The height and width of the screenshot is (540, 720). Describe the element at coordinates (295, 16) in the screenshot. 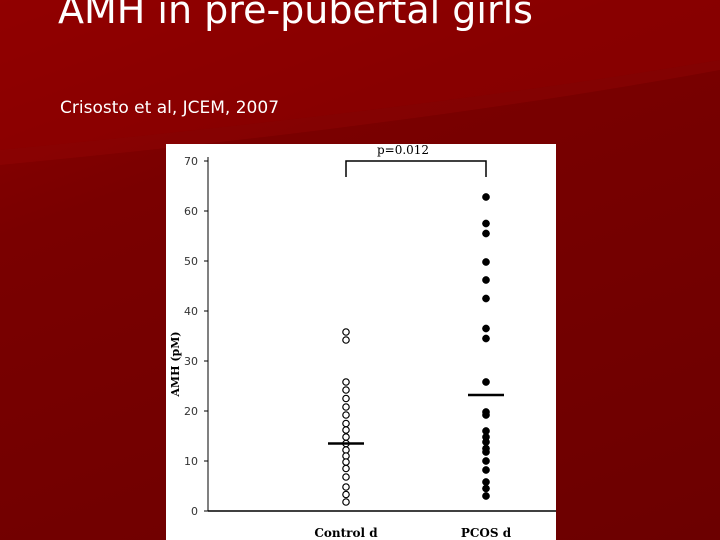

I see `slide-title: AMH in pre-pubertal girls` at that location.